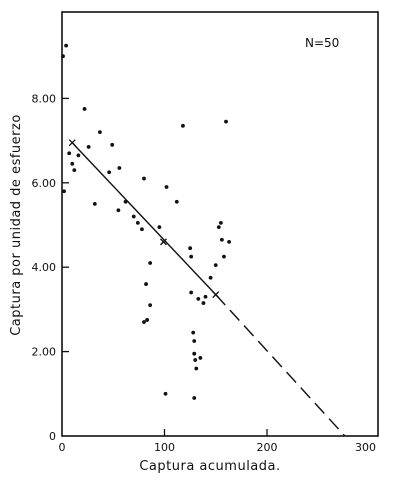 This screenshot has height=479, width=400. I want to click on y-tick-label: 0, so click(52, 436).